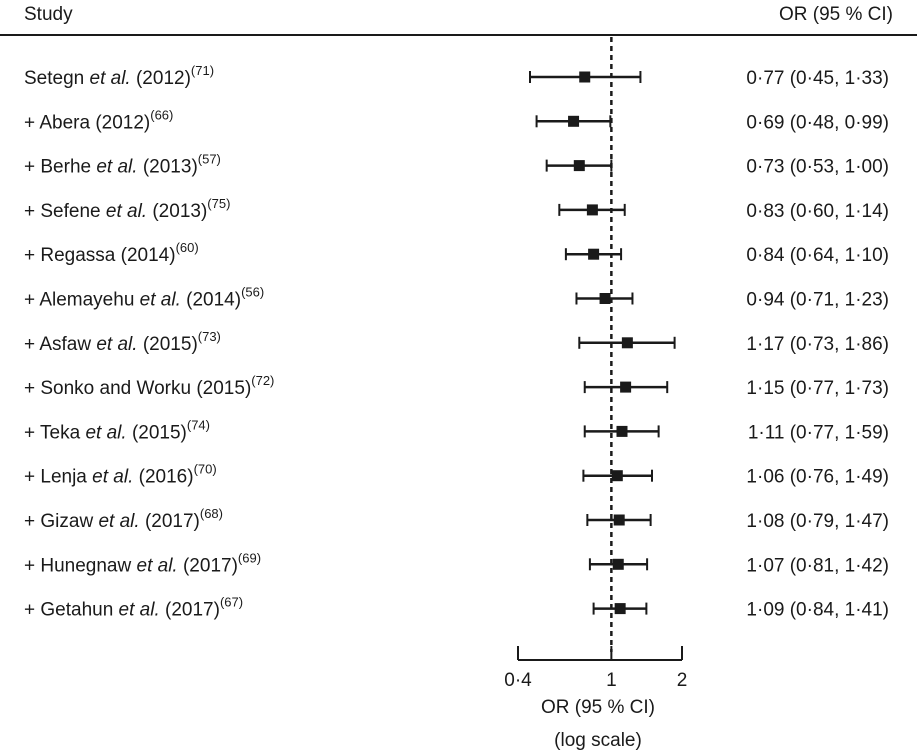  Describe the element at coordinates (817, 300) in the screenshot. I see `ci-text: 0·94 (0·71, 1·23)` at that location.